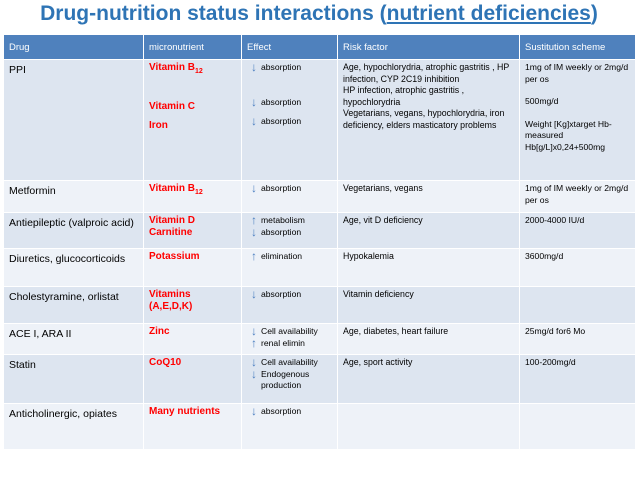  I want to click on drug-cell: Metformin, so click(73, 196).